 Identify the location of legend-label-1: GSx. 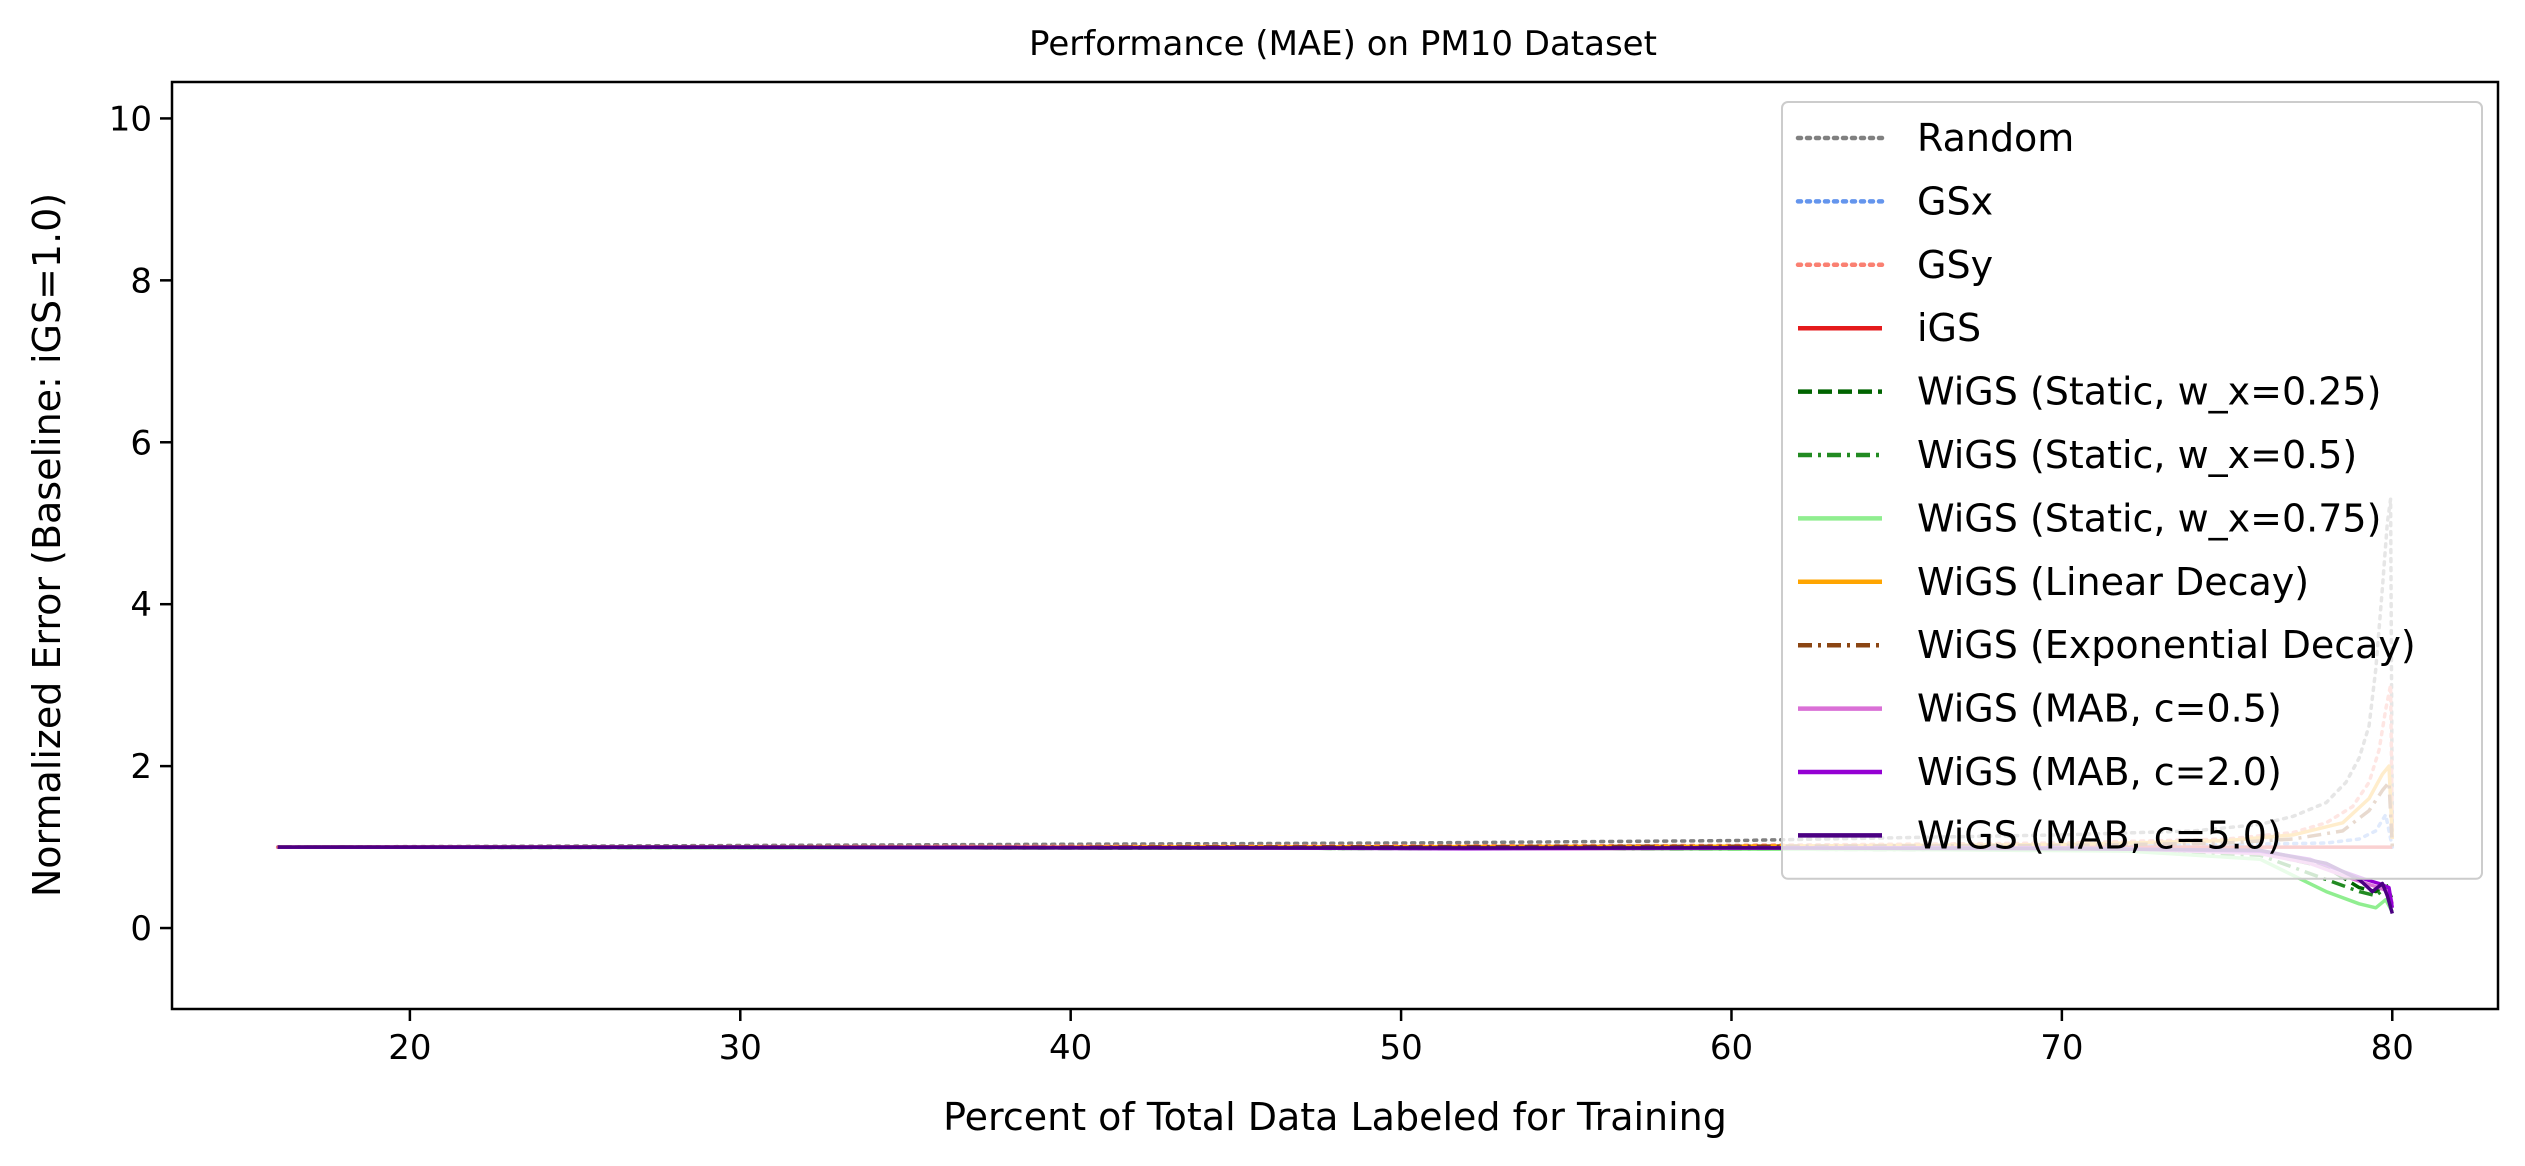
(1955, 201).